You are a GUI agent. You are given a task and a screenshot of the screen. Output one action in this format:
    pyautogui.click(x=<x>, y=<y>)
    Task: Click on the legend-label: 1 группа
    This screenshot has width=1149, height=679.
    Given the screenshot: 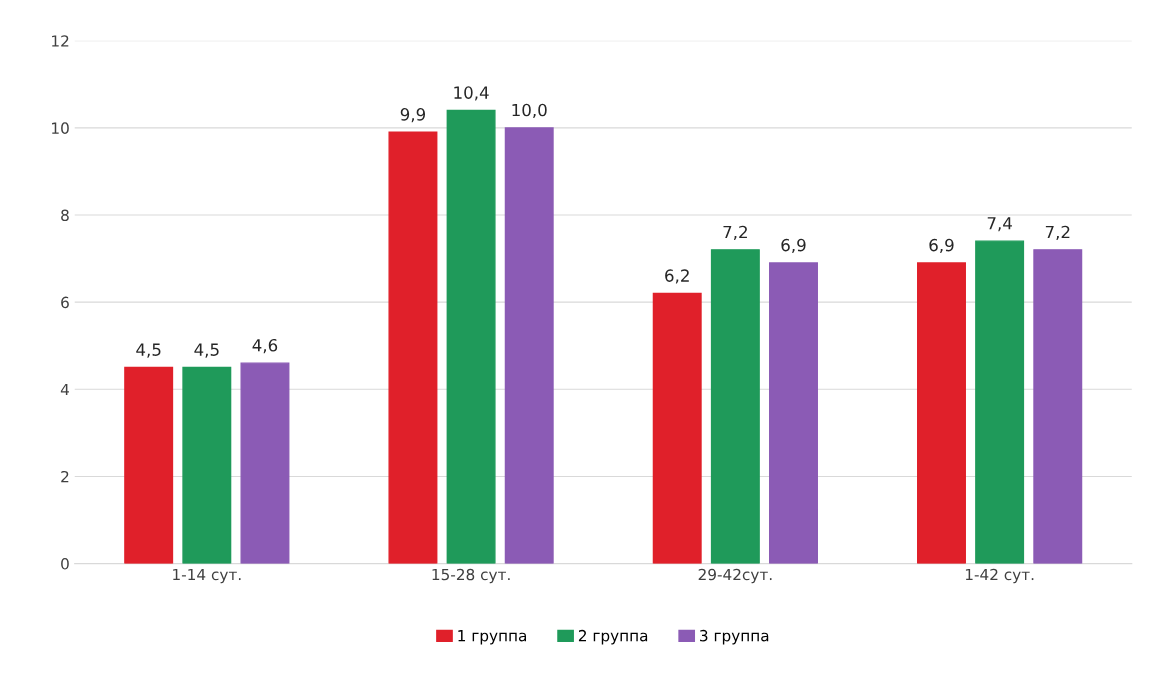 What is the action you would take?
    pyautogui.click(x=492, y=637)
    